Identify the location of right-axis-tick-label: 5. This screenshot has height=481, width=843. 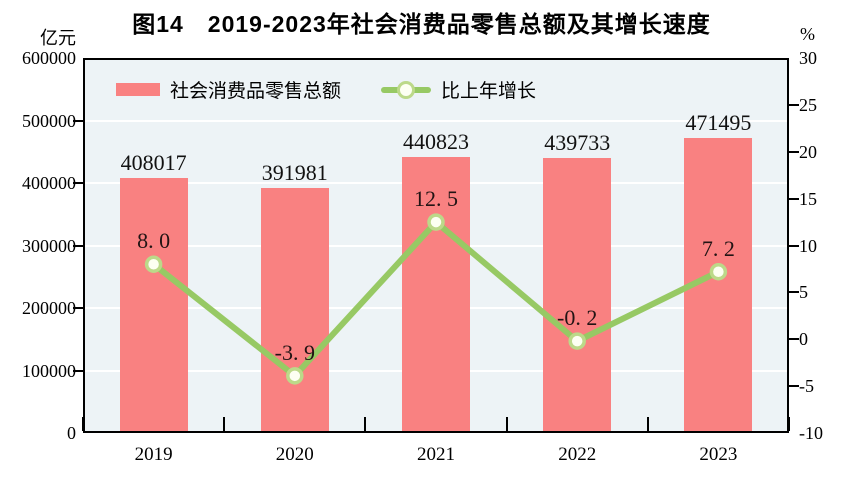
(803, 292).